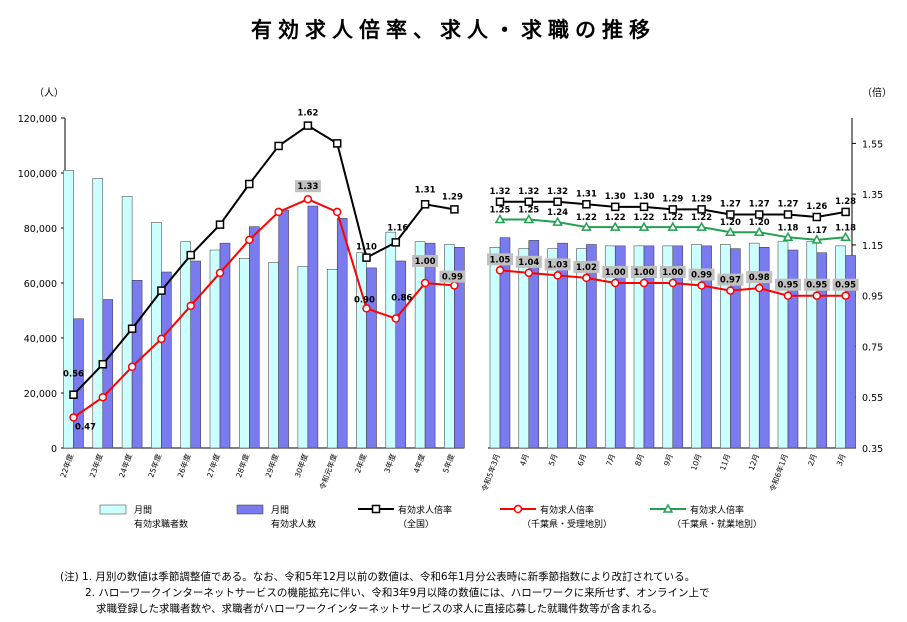 This screenshot has height=622, width=907. I want to click on legend-national-marker, so click(376, 509).